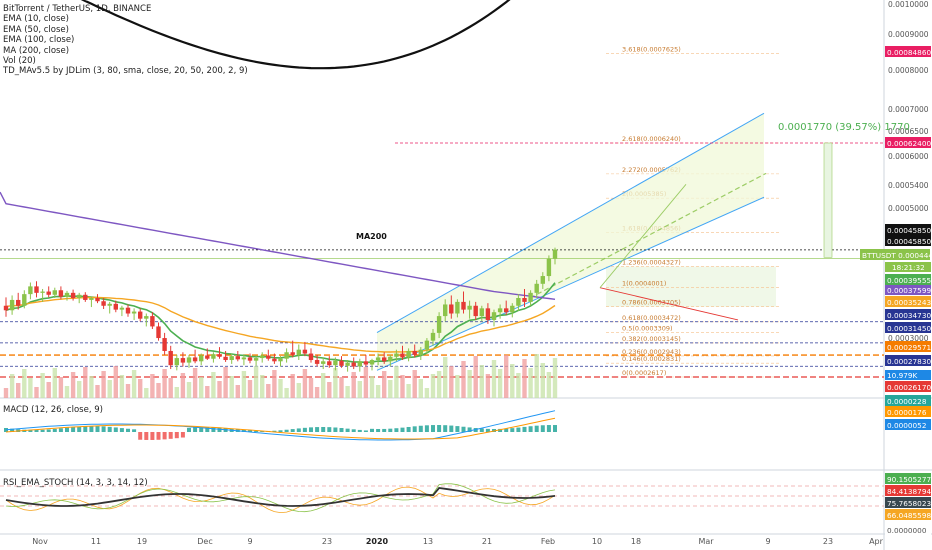 Image resolution: width=932 pixels, height=550 pixels. What do you see at coordinates (377, 541) in the screenshot?
I see `x-tick-label: 2020` at bounding box center [377, 541].